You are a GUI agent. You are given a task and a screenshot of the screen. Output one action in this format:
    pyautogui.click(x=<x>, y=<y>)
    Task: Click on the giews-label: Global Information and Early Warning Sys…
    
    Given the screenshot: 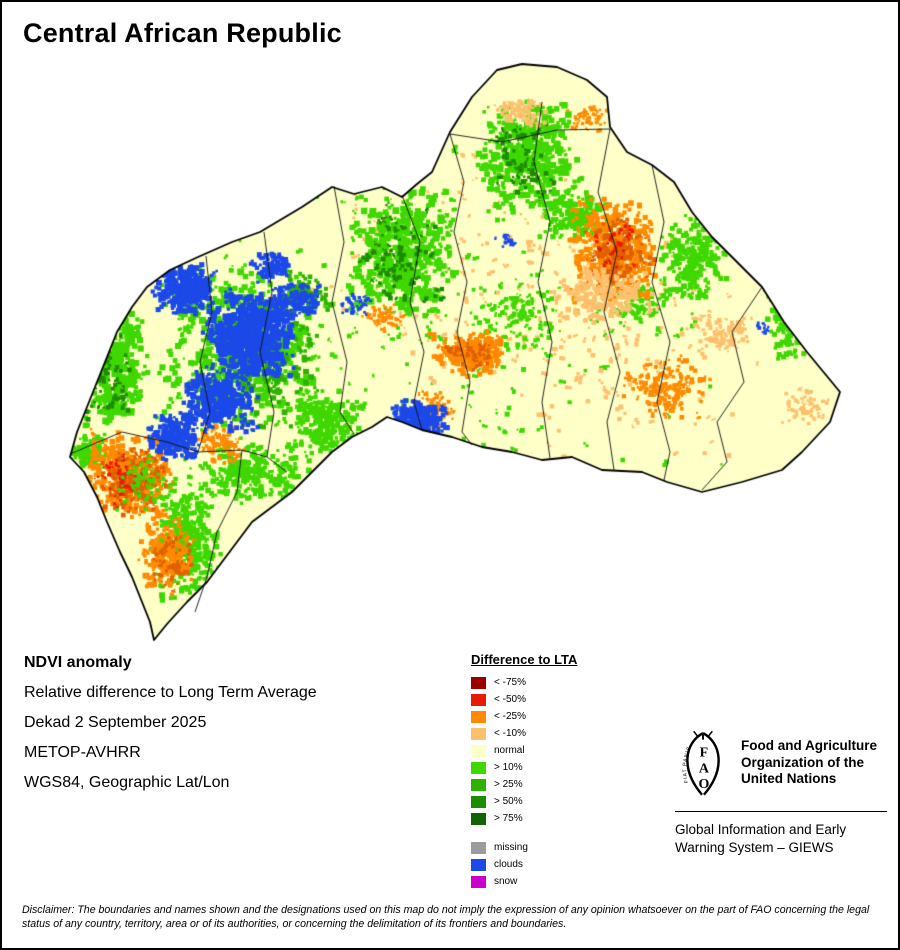 What is the action you would take?
    pyautogui.click(x=781, y=838)
    